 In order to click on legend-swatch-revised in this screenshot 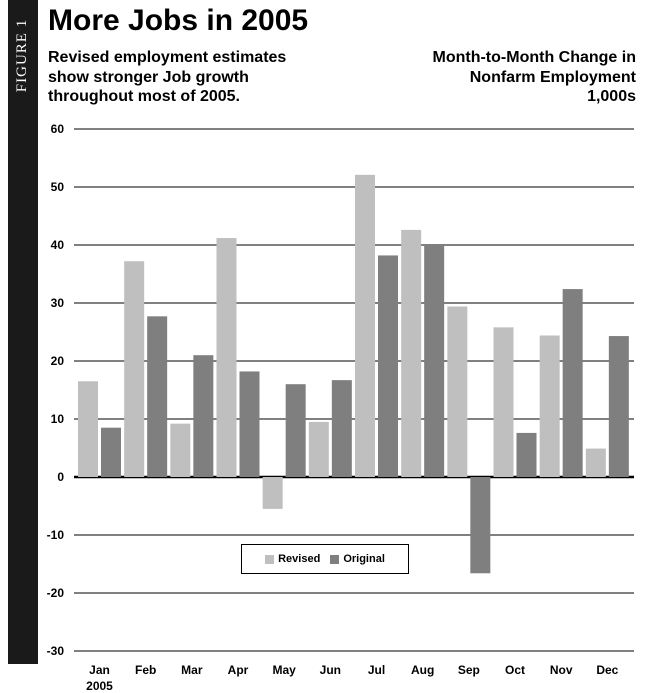, I will do `click(270, 559)`.